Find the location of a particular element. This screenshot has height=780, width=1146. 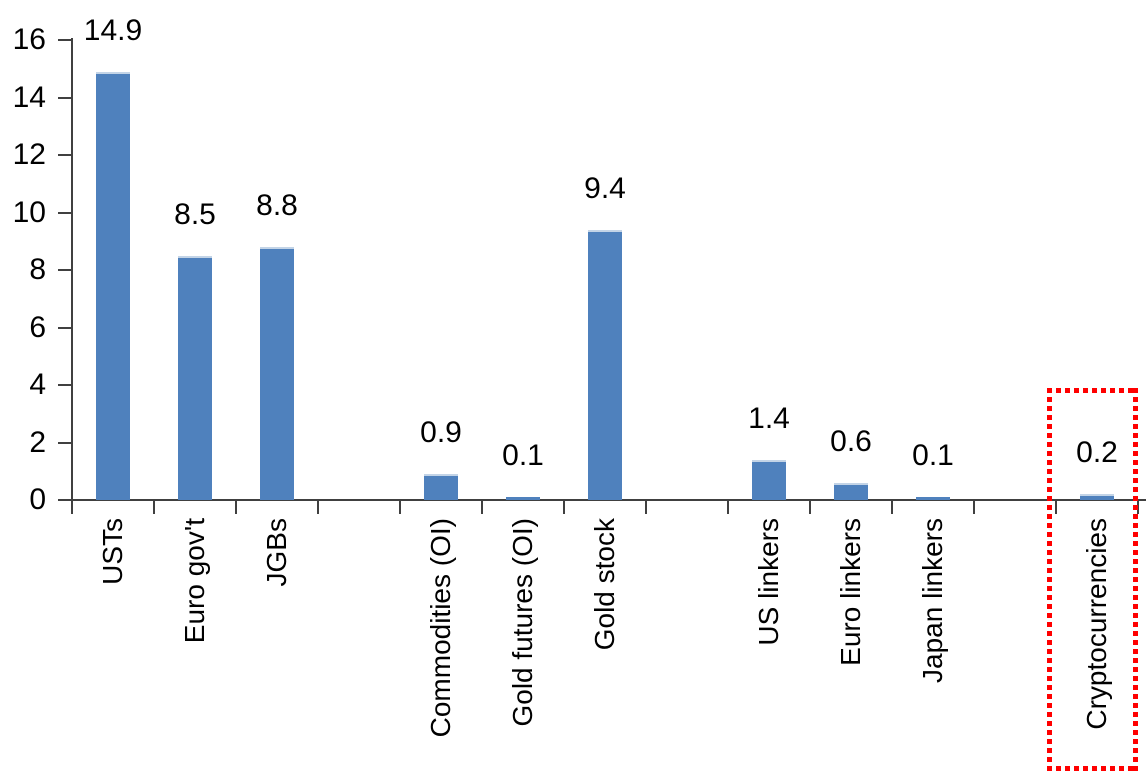

y-axis-tick-label: 4 is located at coordinates (37, 384).